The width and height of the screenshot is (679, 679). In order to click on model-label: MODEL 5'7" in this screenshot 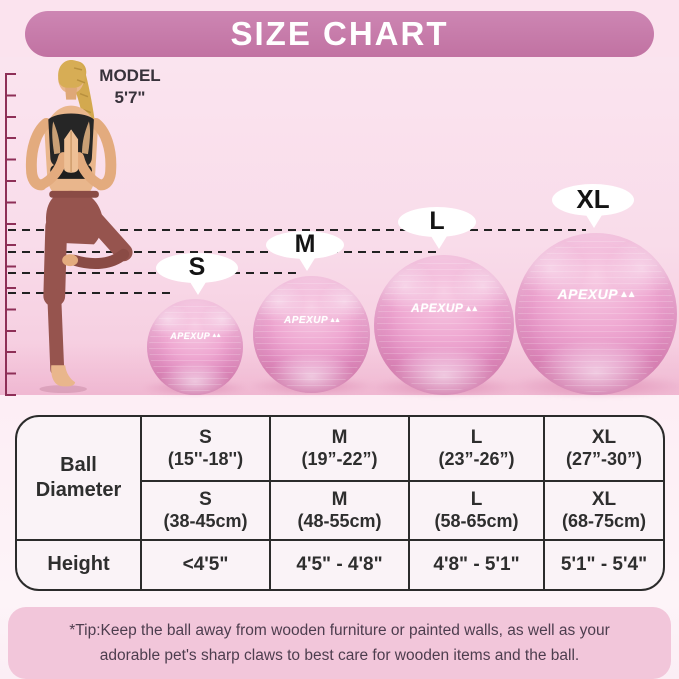, I will do `click(130, 87)`.